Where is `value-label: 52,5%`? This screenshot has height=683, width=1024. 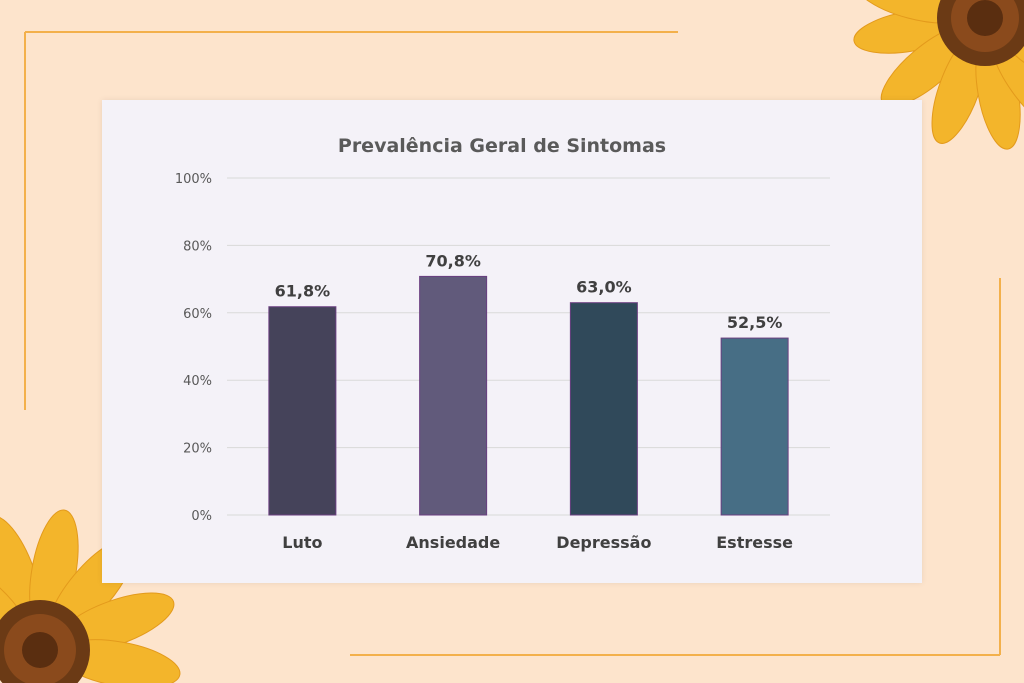
value-label: 52,5% is located at coordinates (755, 322).